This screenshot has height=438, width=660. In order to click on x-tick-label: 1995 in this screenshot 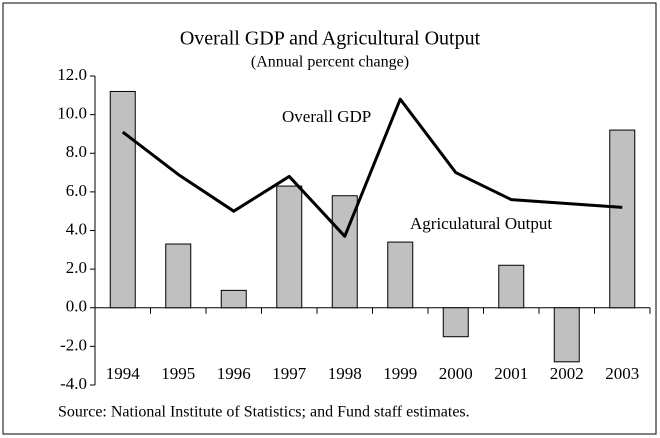, I will do `click(178, 373)`.